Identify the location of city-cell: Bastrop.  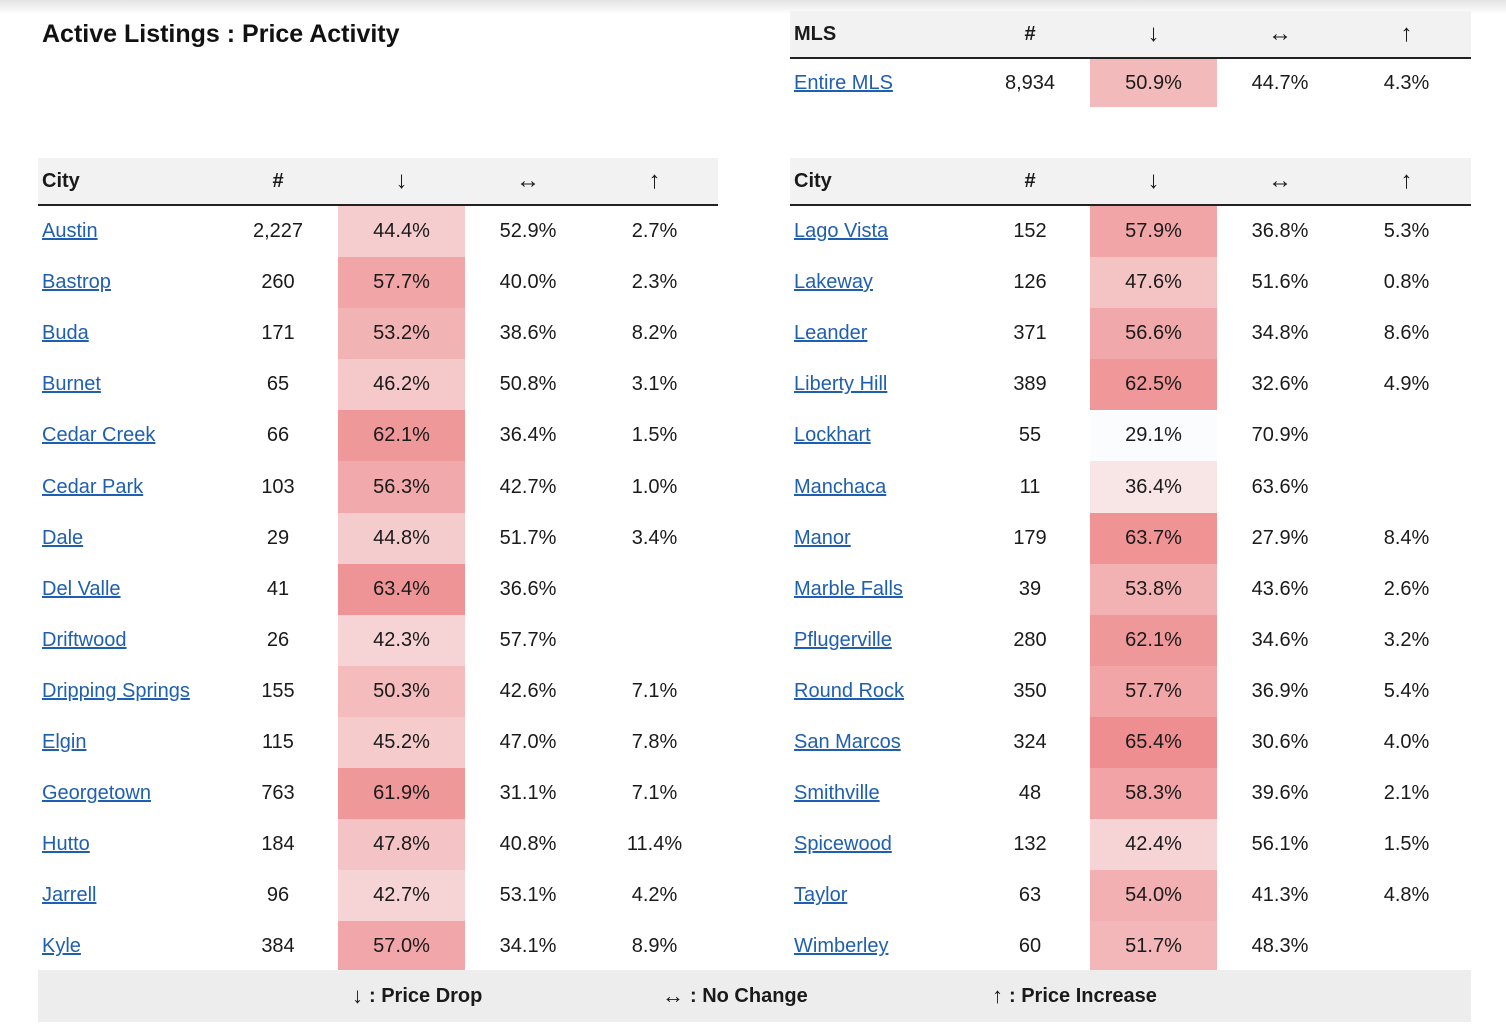
(128, 282).